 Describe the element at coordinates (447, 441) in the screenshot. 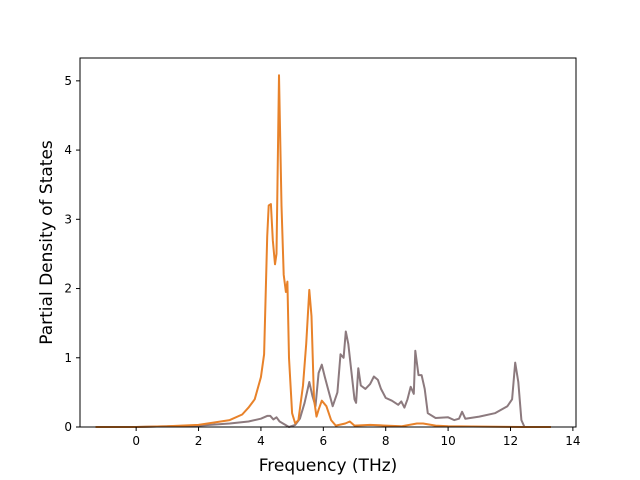

I see `x-tick-label: 10` at that location.